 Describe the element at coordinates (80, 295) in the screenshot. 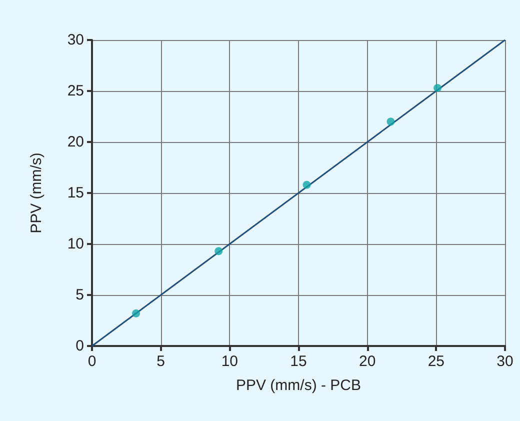

I see `y-tick-label: 5` at that location.